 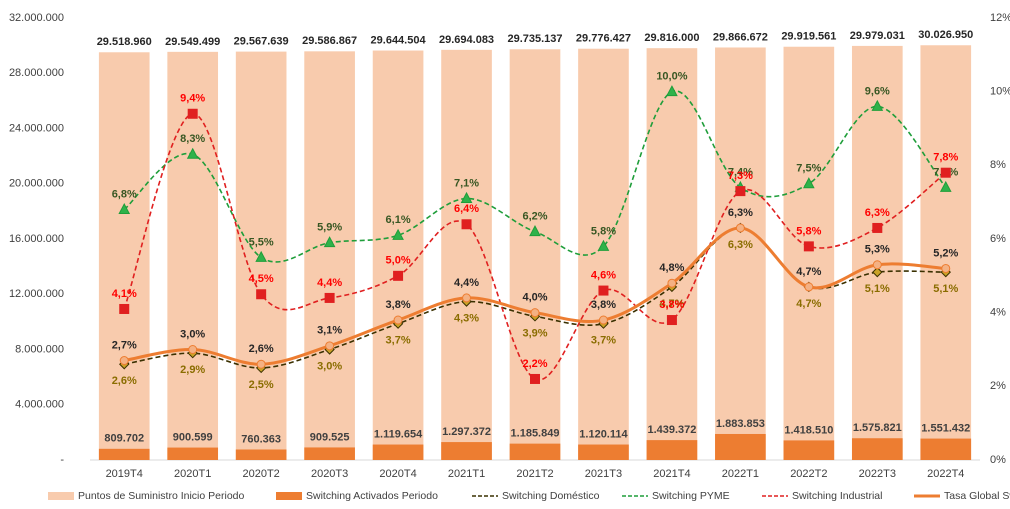 I want to click on data-label: 1.297.372, so click(x=466, y=432).